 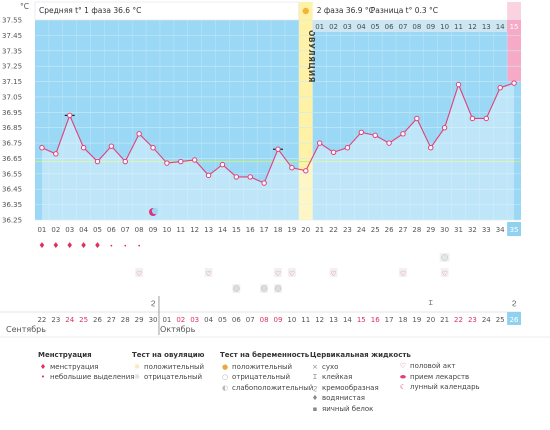 What do you see at coordinates (26, 329) in the screenshot?
I see `month-label-september: Сентябрь` at bounding box center [26, 329].